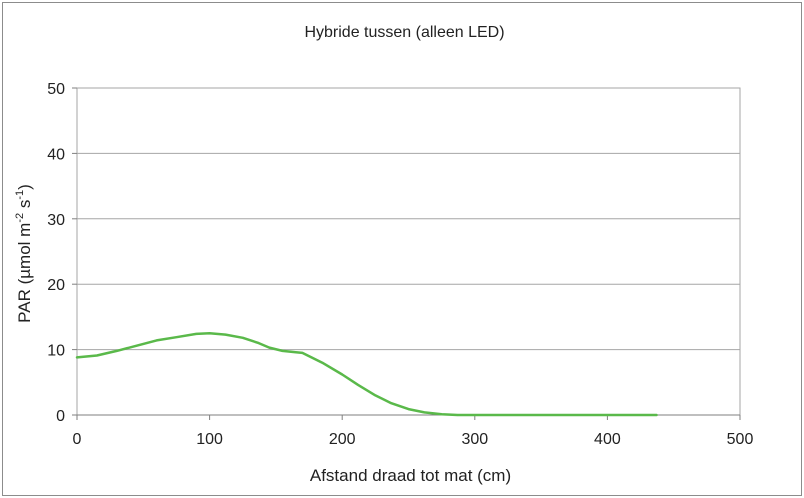  What do you see at coordinates (56, 351) in the screenshot?
I see `y-tick-label: 10` at bounding box center [56, 351].